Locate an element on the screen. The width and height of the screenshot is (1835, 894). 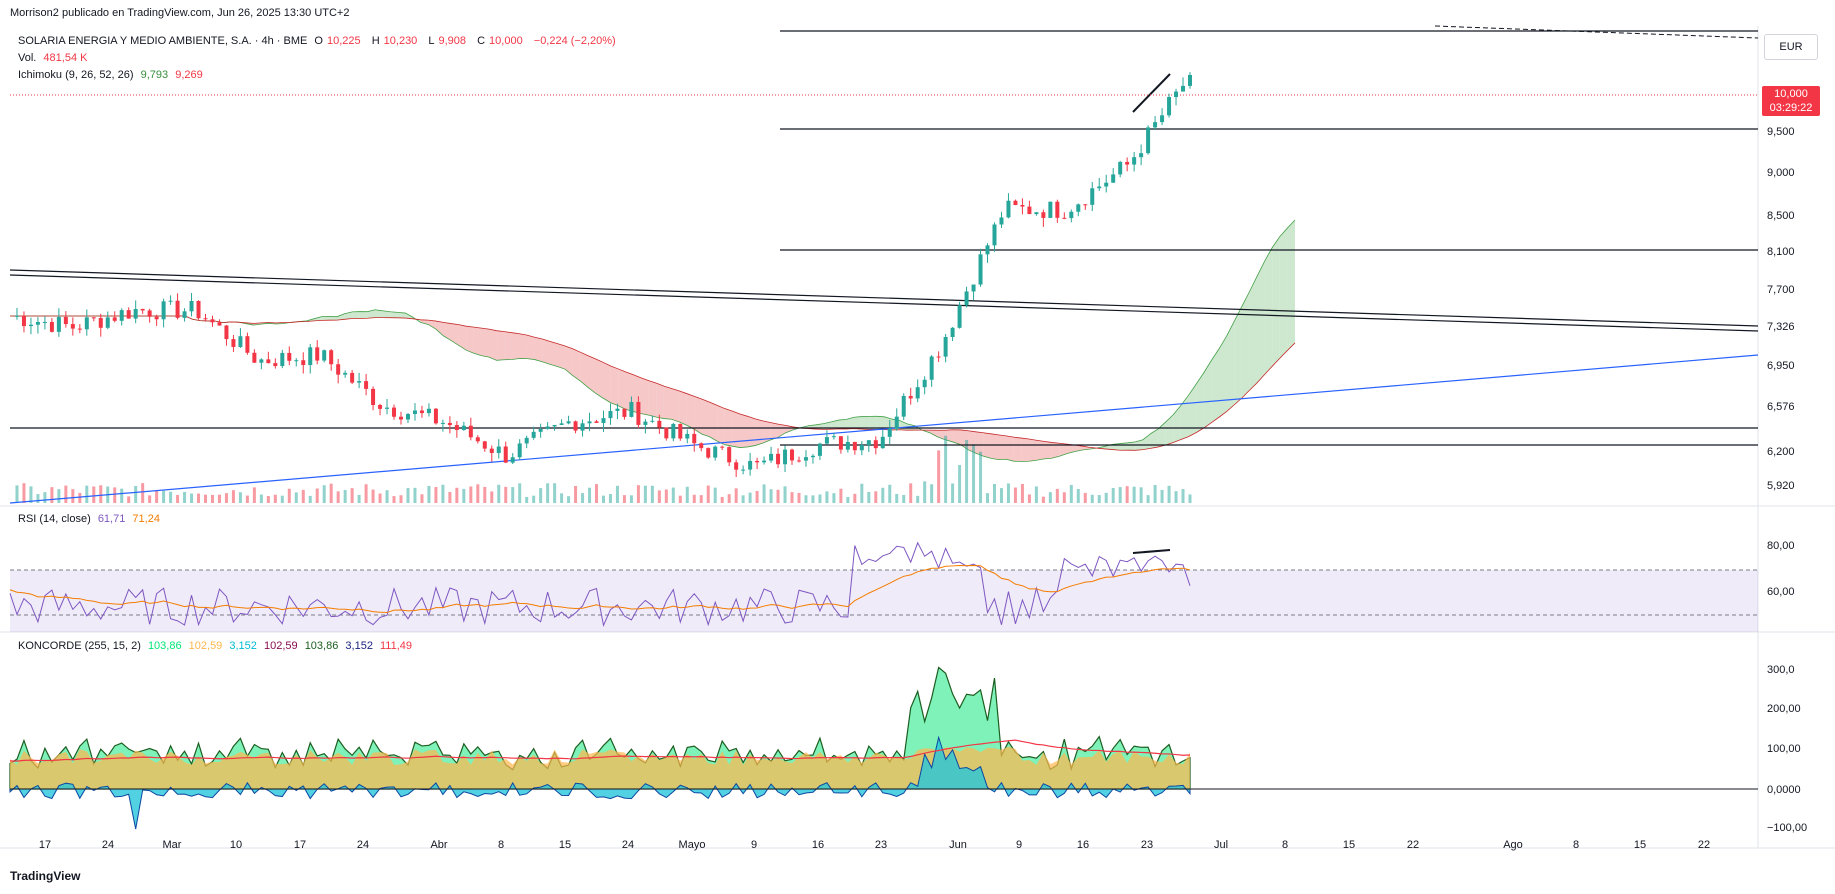
ichimoku-legend: Ichimoku (9, 26, 52, 26) 9,793 9,269 is located at coordinates (112, 75).